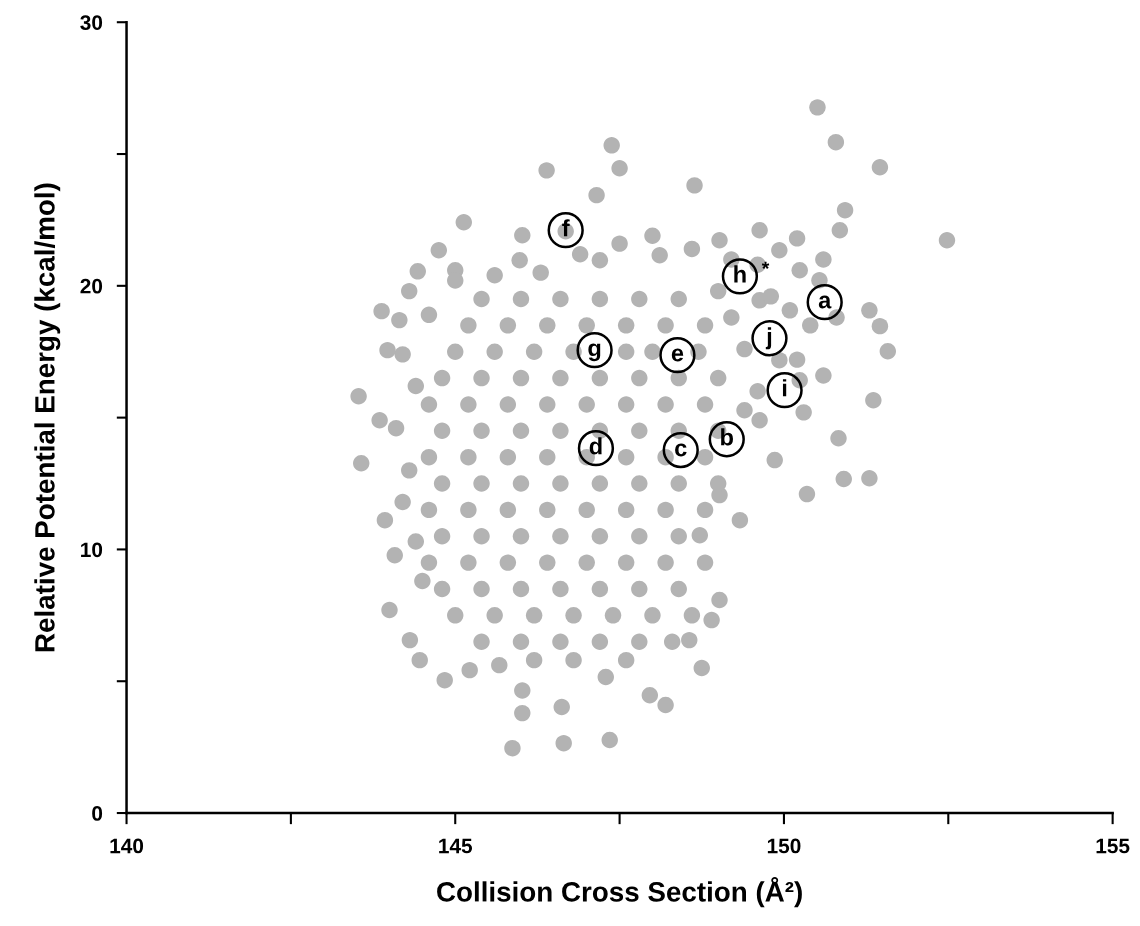  Describe the element at coordinates (768, 338) in the screenshot. I see `annotation: j` at that location.